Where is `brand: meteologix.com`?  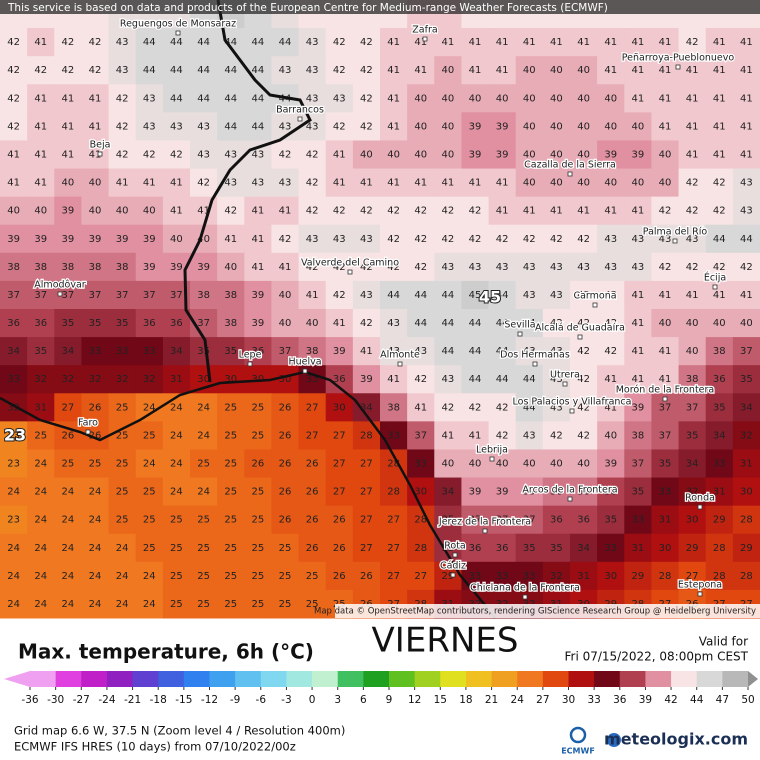 brand: meteologix.com is located at coordinates (676, 739).